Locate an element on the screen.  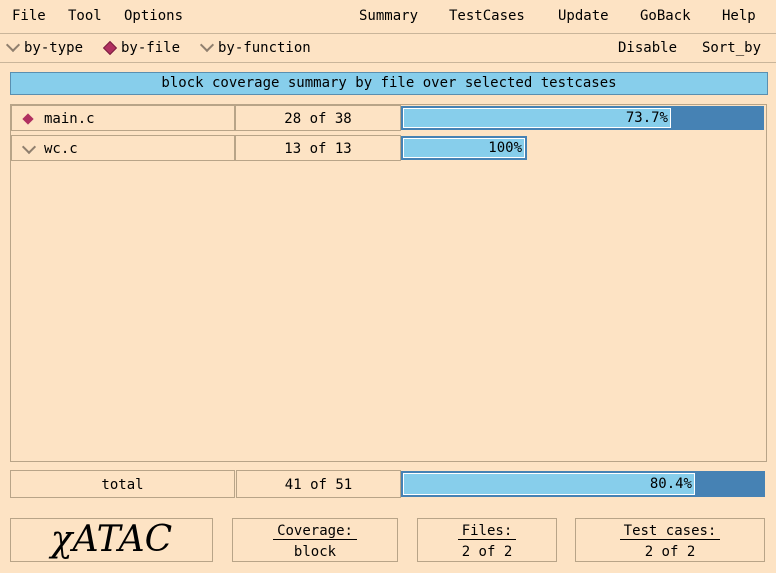
testcases-value: 2 of 2 is located at coordinates (670, 552).